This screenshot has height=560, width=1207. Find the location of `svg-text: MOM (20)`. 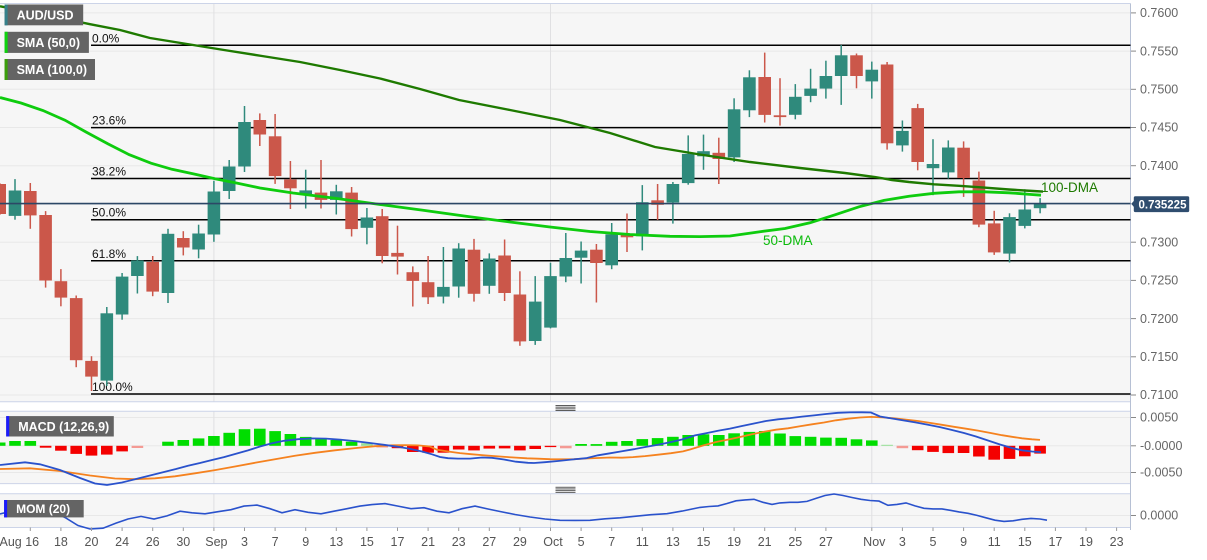

svg-text: MOM (20) is located at coordinates (43, 509).